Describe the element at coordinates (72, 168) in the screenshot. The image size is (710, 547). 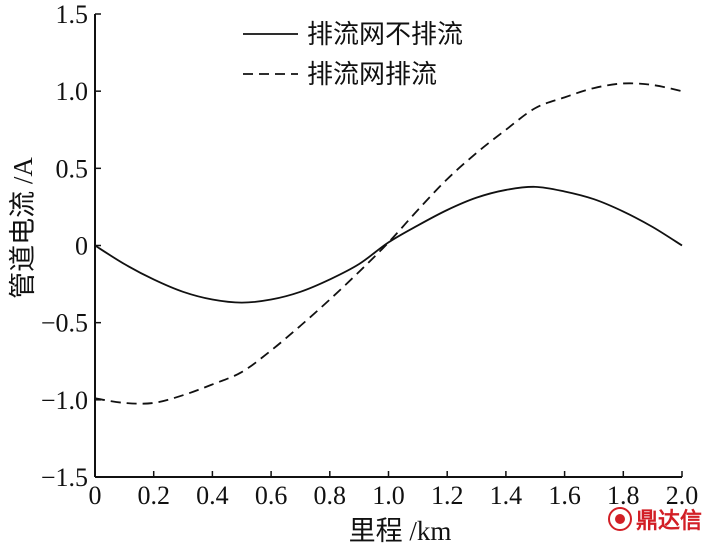
I see `y-tick-label: 0.5` at that location.